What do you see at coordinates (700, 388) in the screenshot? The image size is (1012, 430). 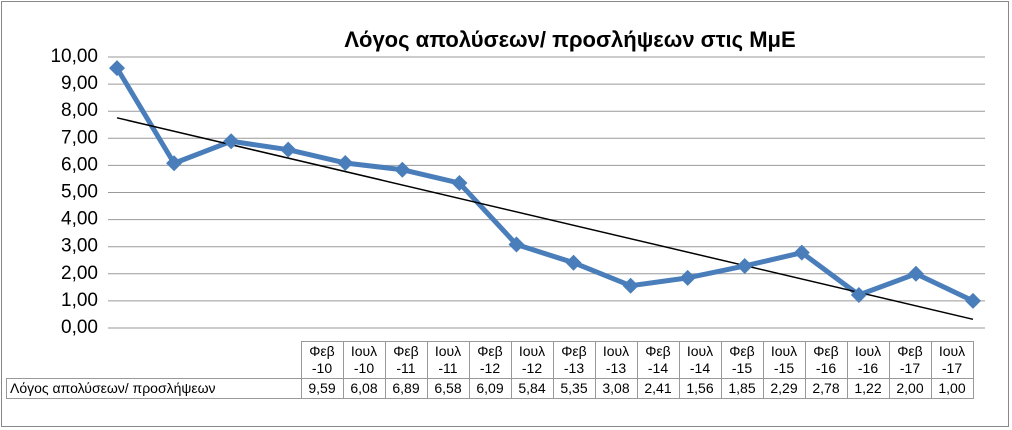 I see `value-label: 1,56` at bounding box center [700, 388].